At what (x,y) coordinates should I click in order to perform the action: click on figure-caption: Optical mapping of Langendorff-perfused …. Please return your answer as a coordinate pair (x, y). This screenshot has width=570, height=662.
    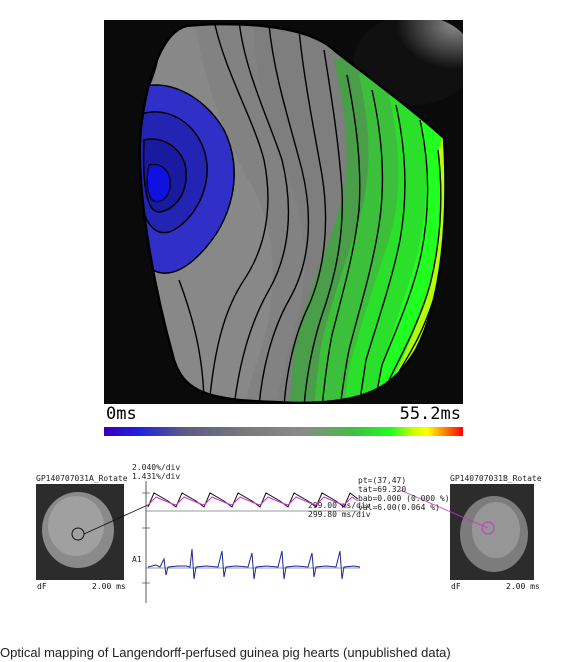
    Looking at the image, I should click on (225, 652).